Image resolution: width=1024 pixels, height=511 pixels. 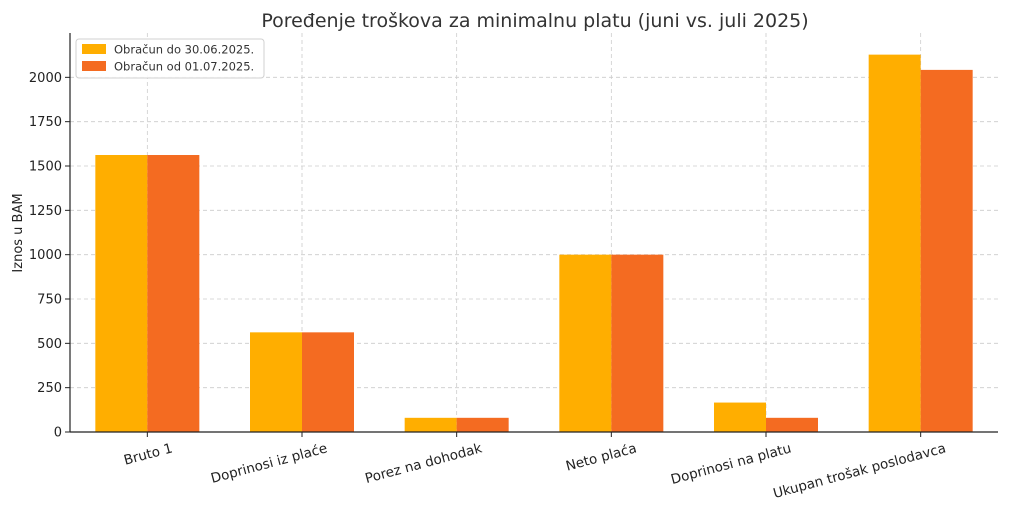 What do you see at coordinates (601, 457) in the screenshot?
I see `x-tick-label: Neto plaća` at bounding box center [601, 457].